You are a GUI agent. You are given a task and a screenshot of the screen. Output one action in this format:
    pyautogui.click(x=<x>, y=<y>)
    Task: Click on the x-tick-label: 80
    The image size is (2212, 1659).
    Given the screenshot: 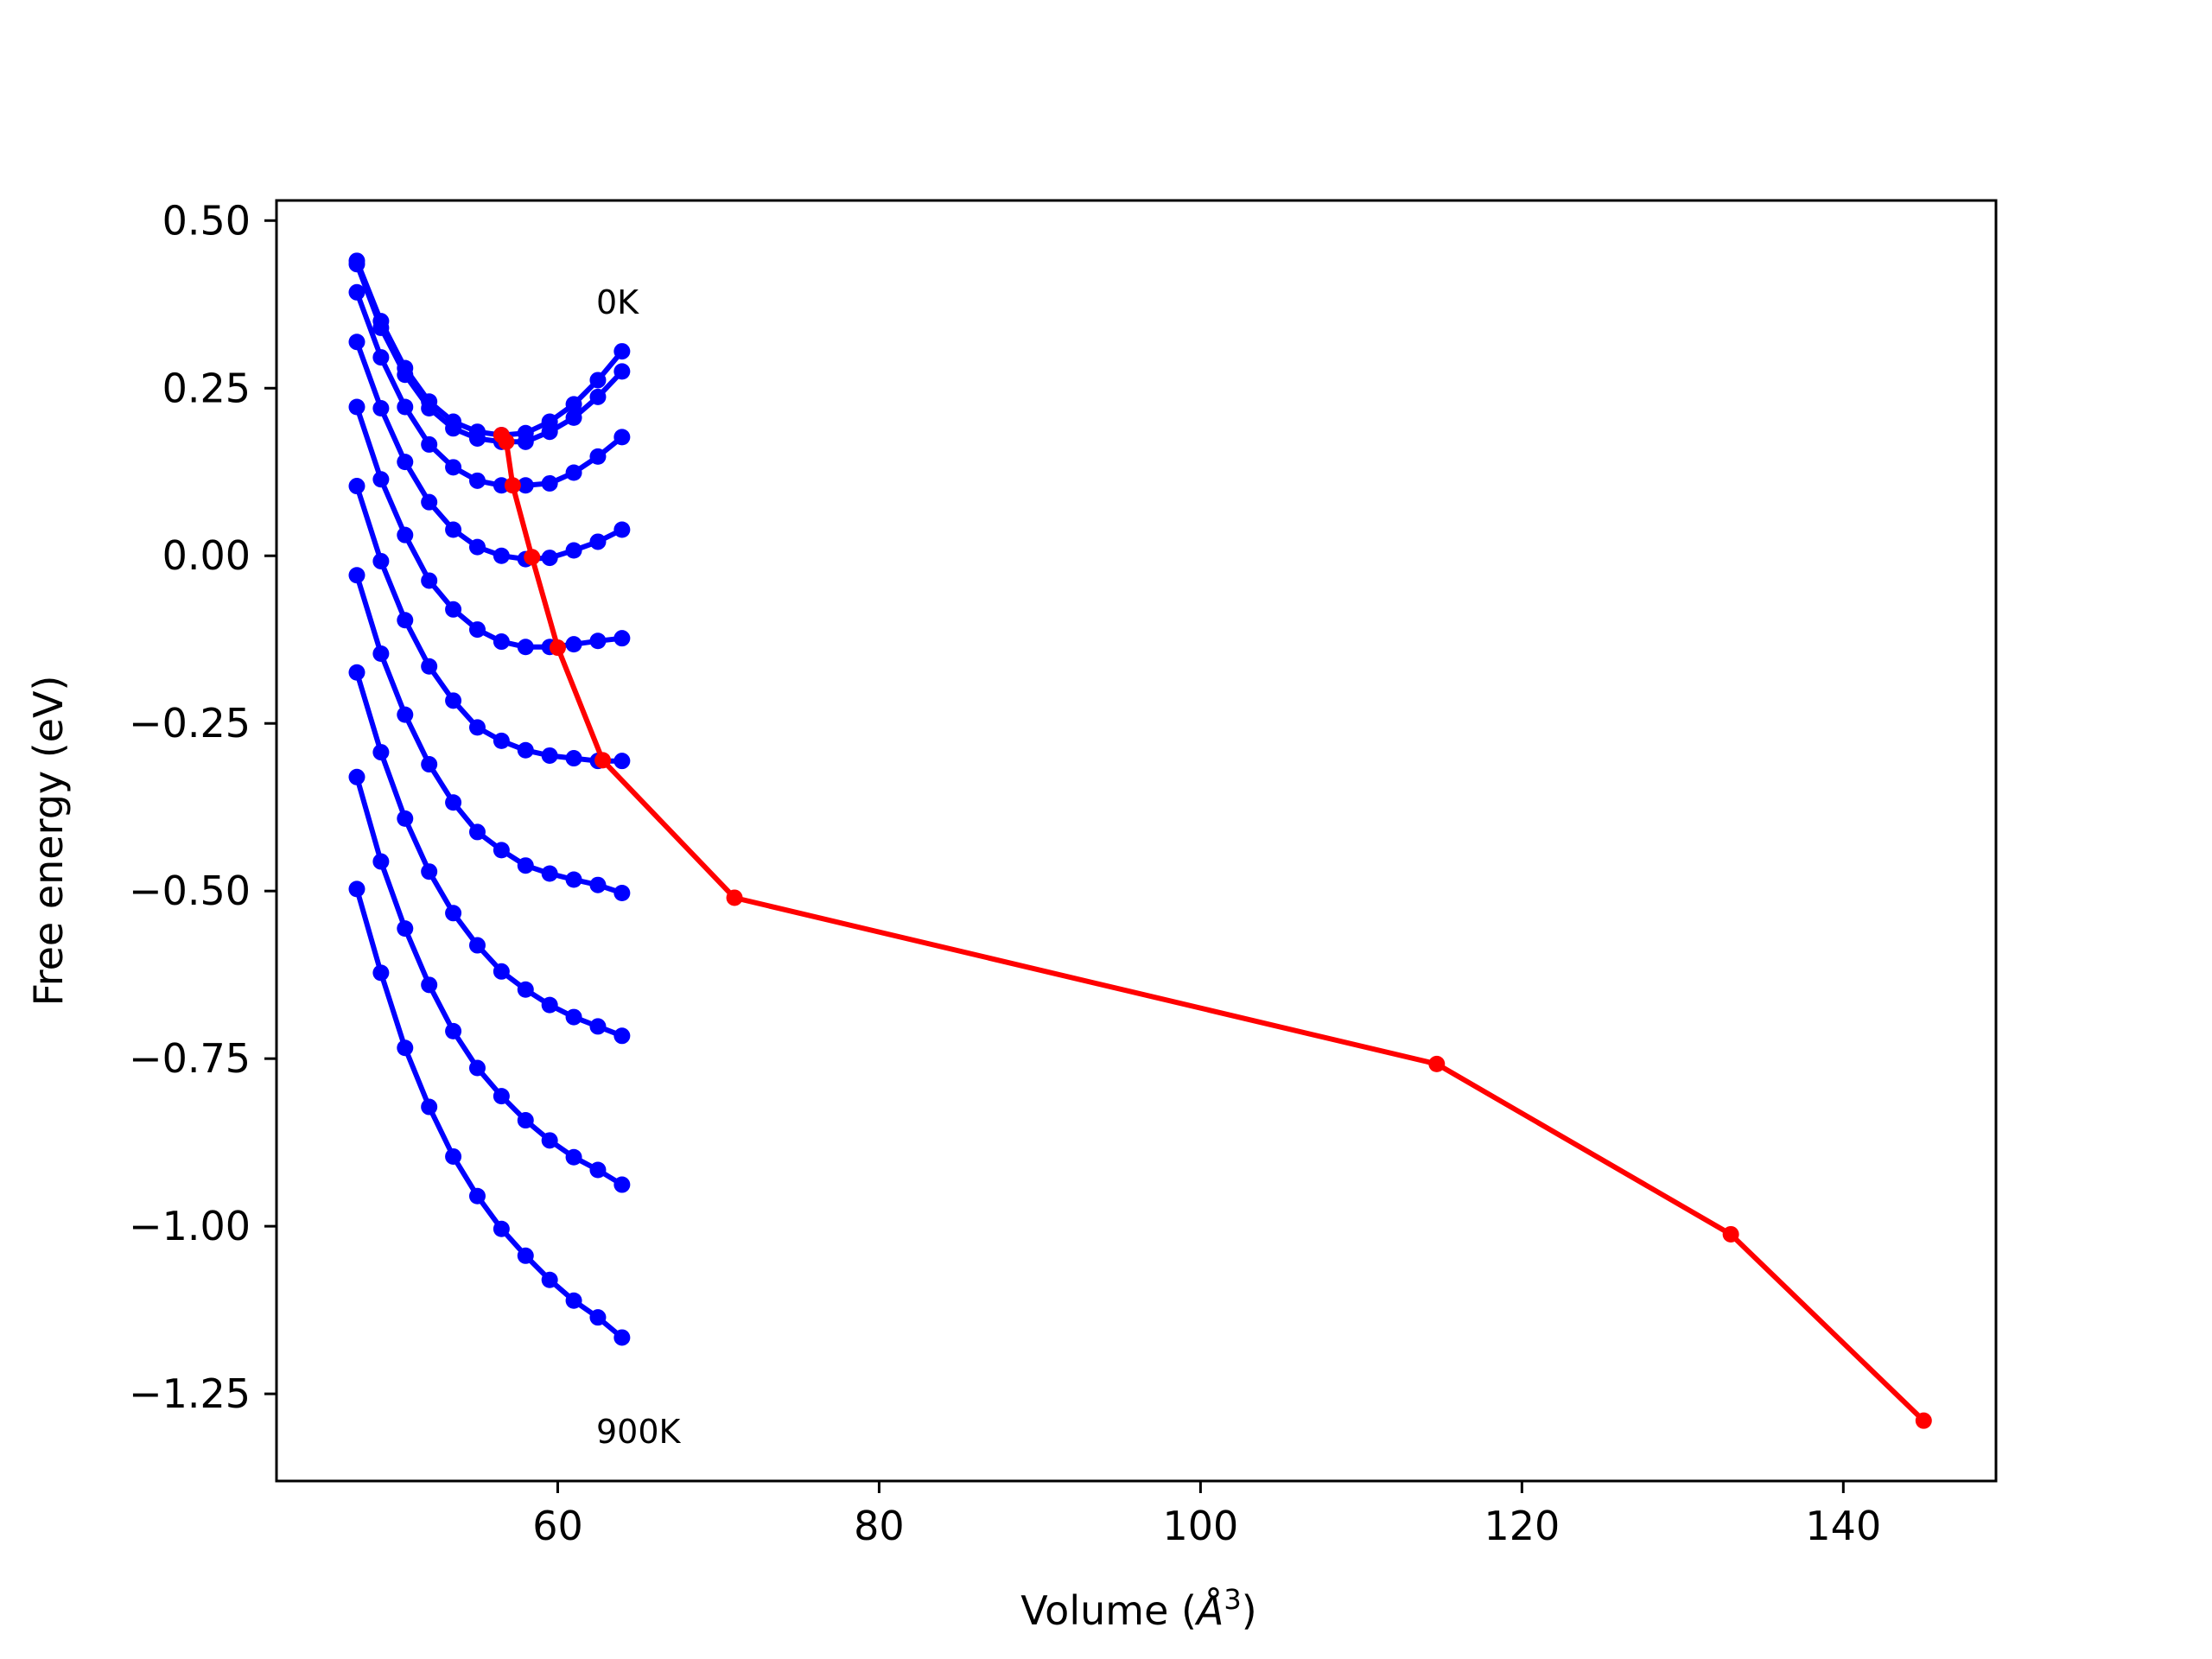 What is the action you would take?
    pyautogui.click(x=879, y=1526)
    